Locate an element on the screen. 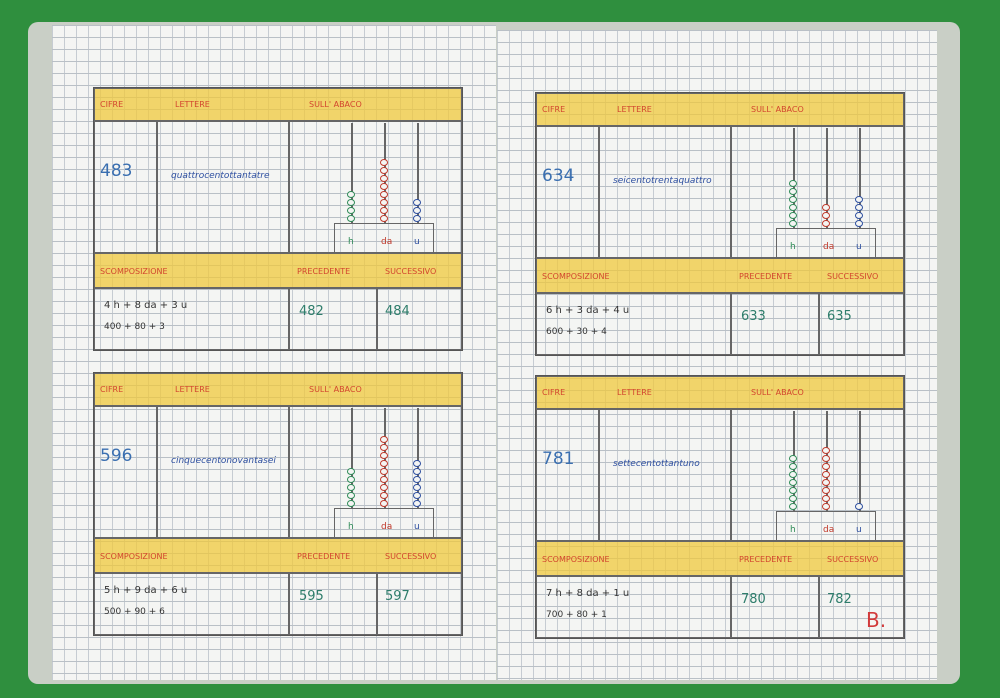  previous: 780 is located at coordinates (753, 599).